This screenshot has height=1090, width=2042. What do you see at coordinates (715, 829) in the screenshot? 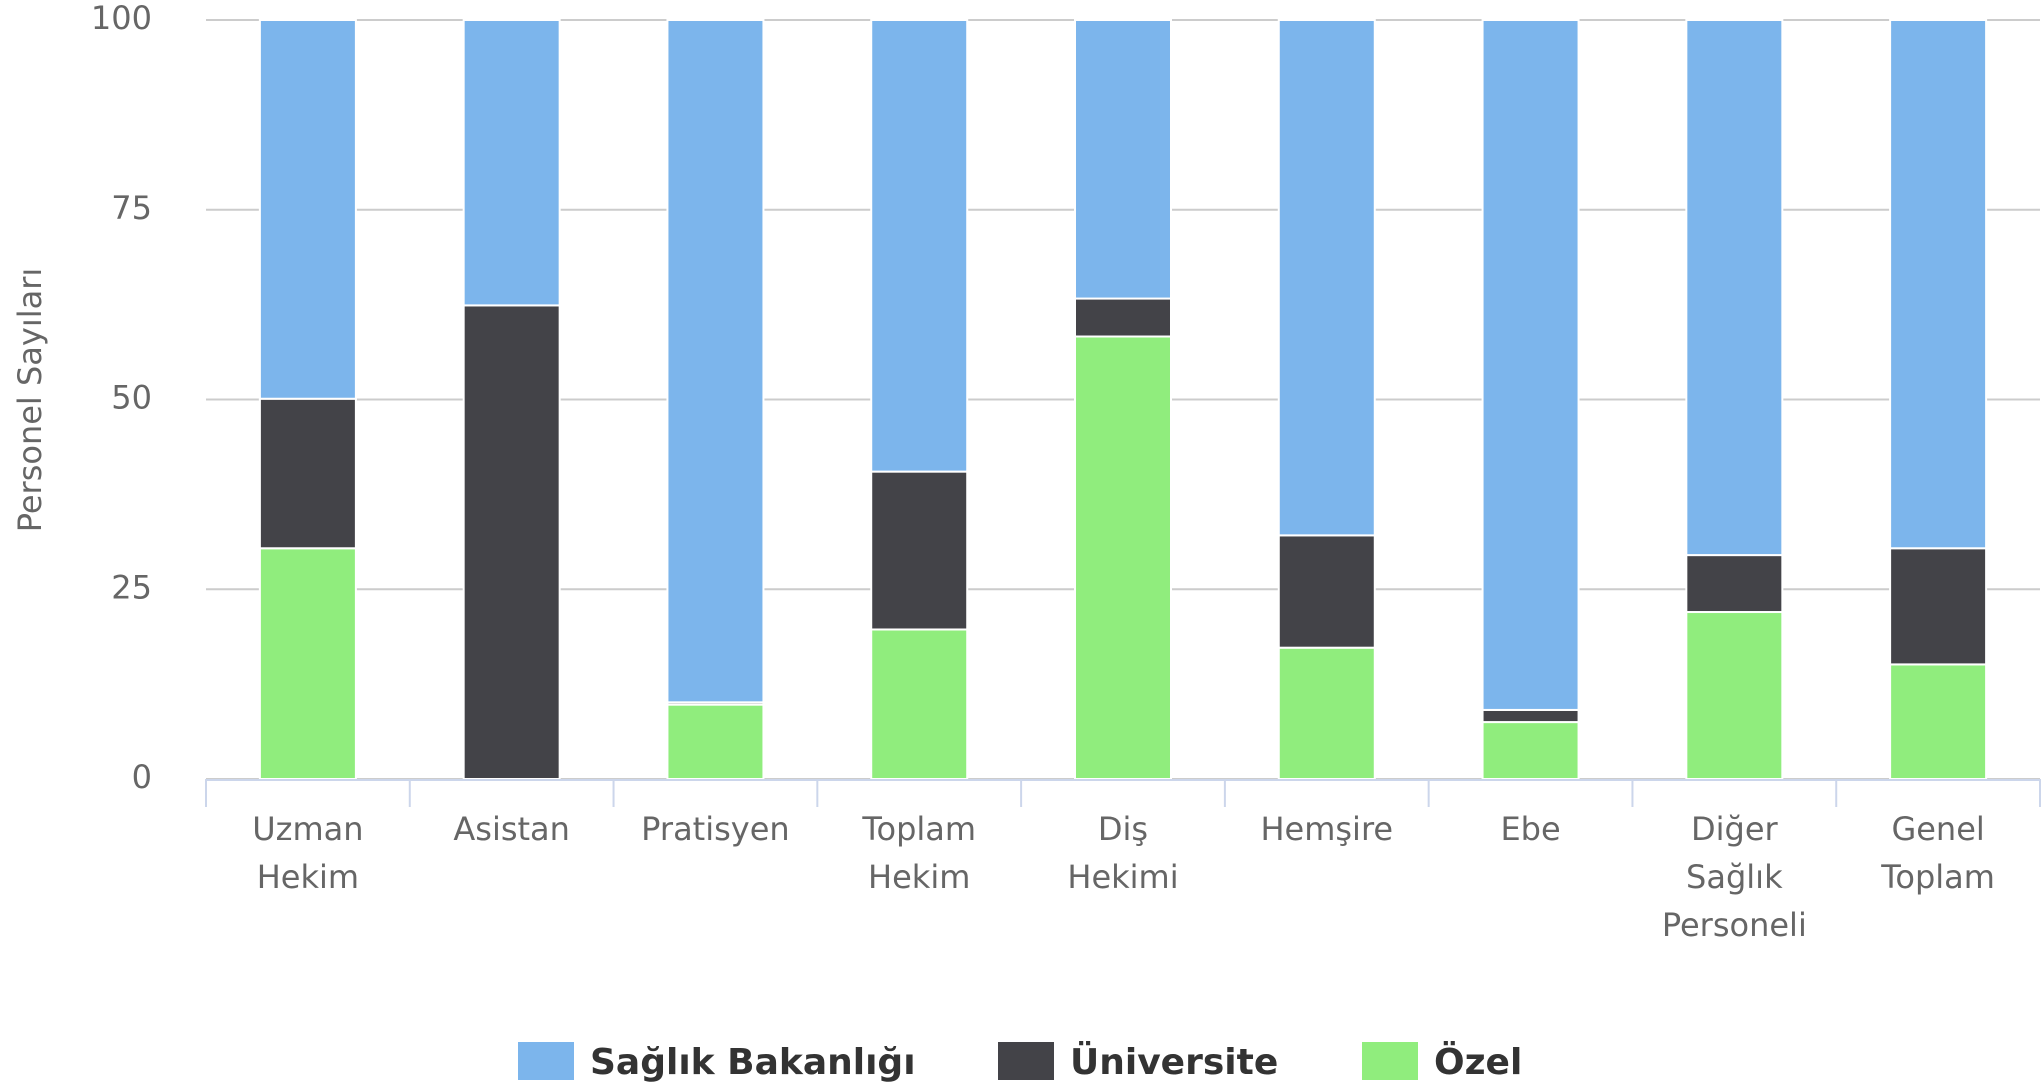
I see `x-tick-label: Pratisyen` at bounding box center [715, 829].